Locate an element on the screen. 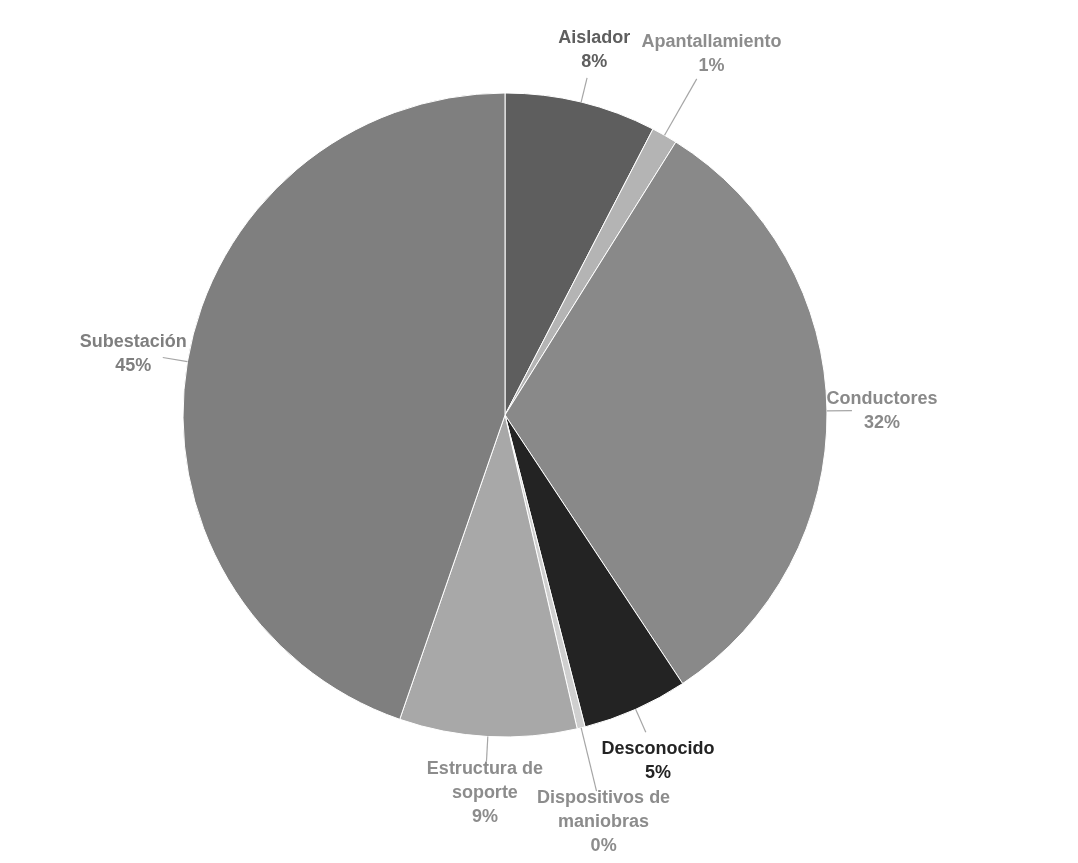 This screenshot has width=1078, height=863. data-label: 9% is located at coordinates (484, 816).